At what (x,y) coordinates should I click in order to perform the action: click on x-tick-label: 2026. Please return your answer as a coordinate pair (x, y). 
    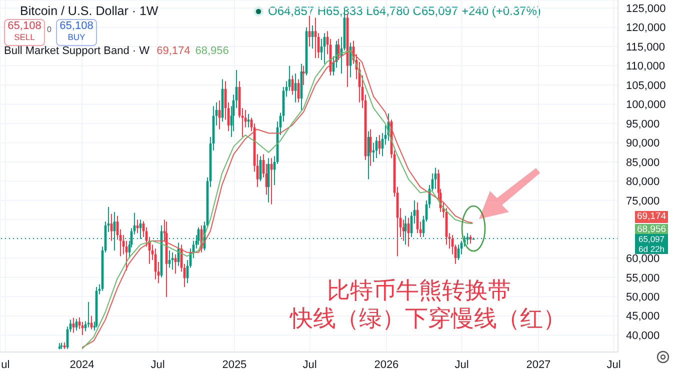
    Looking at the image, I should click on (386, 364).